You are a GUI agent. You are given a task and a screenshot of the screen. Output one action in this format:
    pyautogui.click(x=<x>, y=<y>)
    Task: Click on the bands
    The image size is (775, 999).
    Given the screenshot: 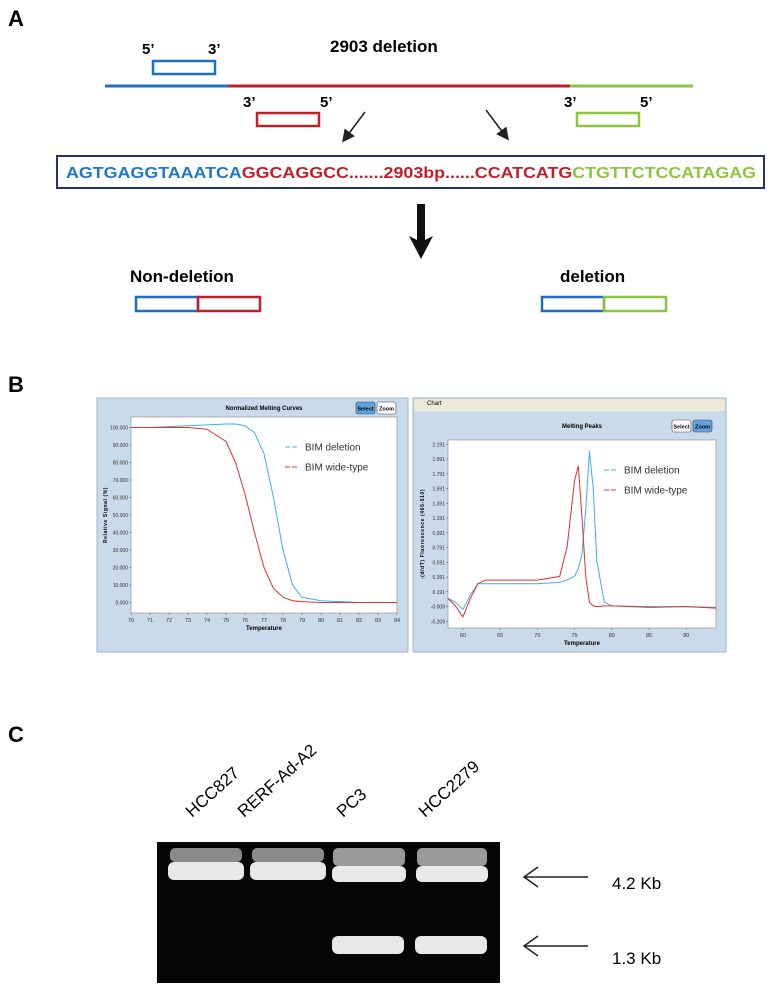 What is the action you would take?
    pyautogui.click(x=328, y=901)
    